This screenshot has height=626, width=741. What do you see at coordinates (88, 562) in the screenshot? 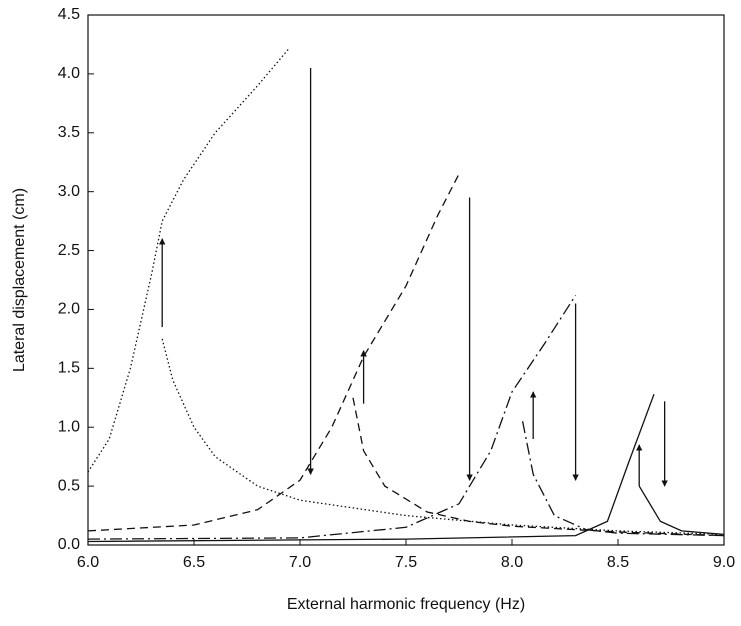
I see `x-tick-label: 6.0` at bounding box center [88, 562].